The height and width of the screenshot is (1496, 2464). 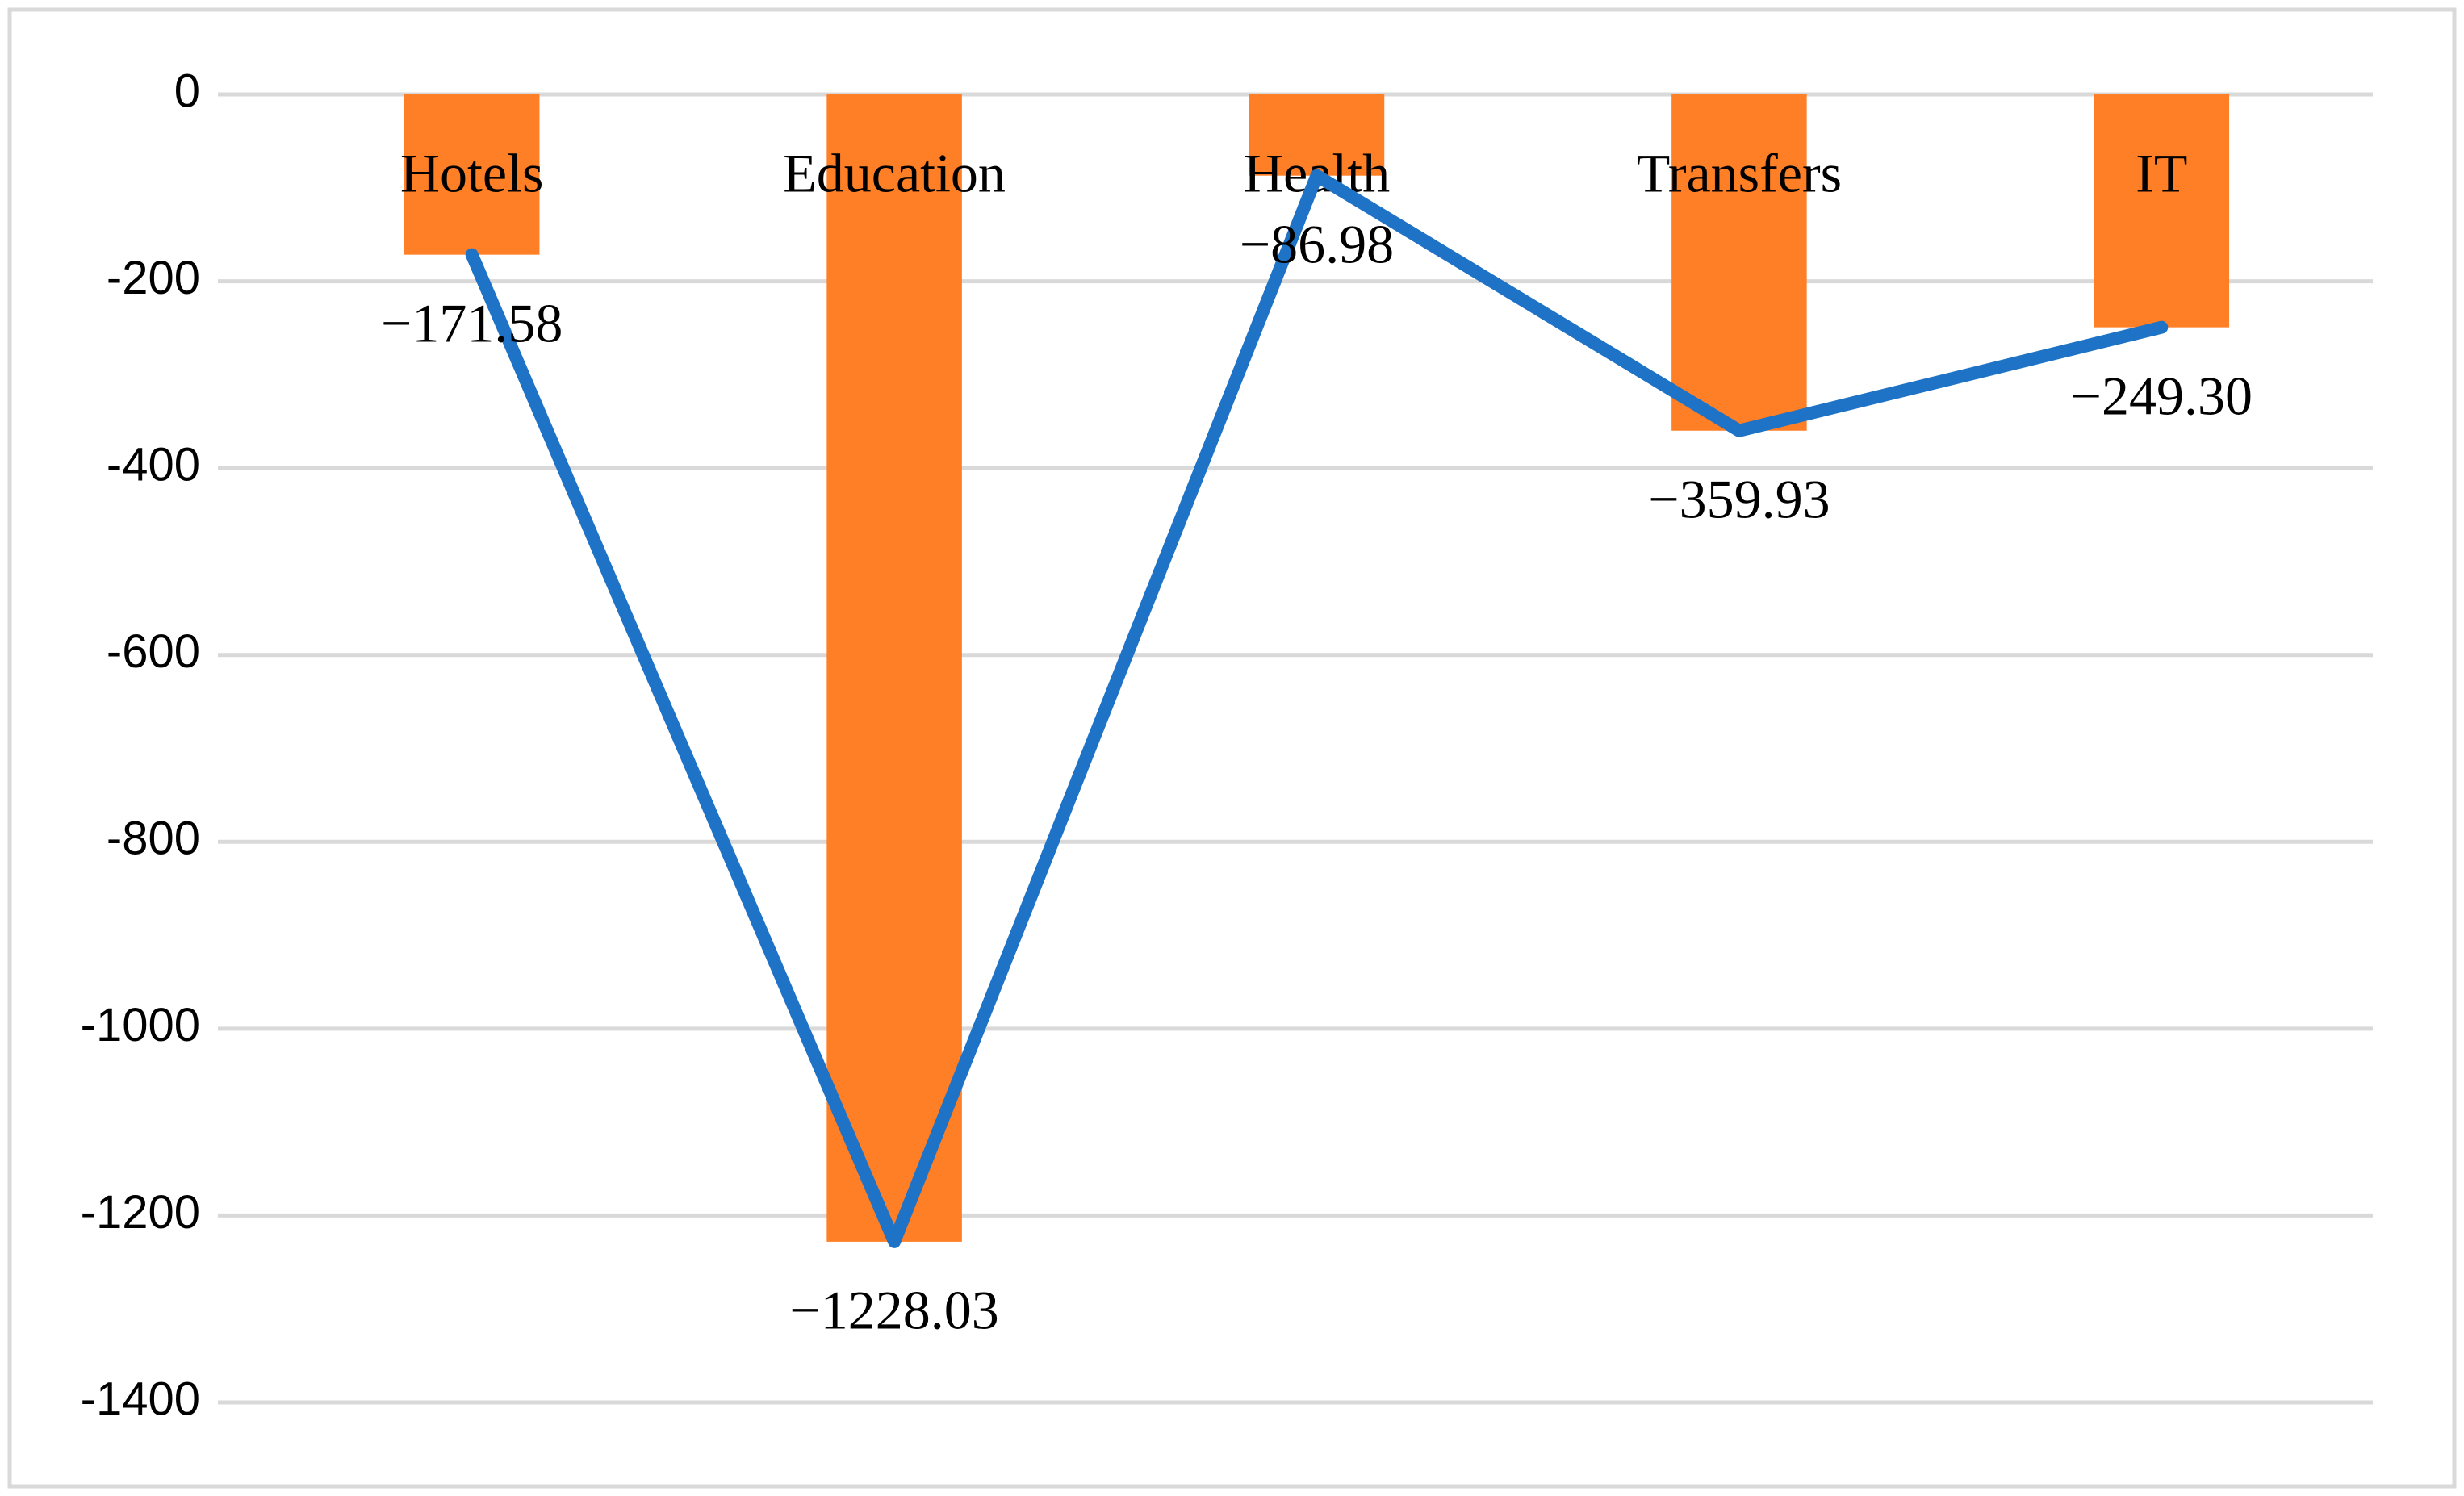 I want to click on y-tick-label: -1000, so click(x=140, y=1025).